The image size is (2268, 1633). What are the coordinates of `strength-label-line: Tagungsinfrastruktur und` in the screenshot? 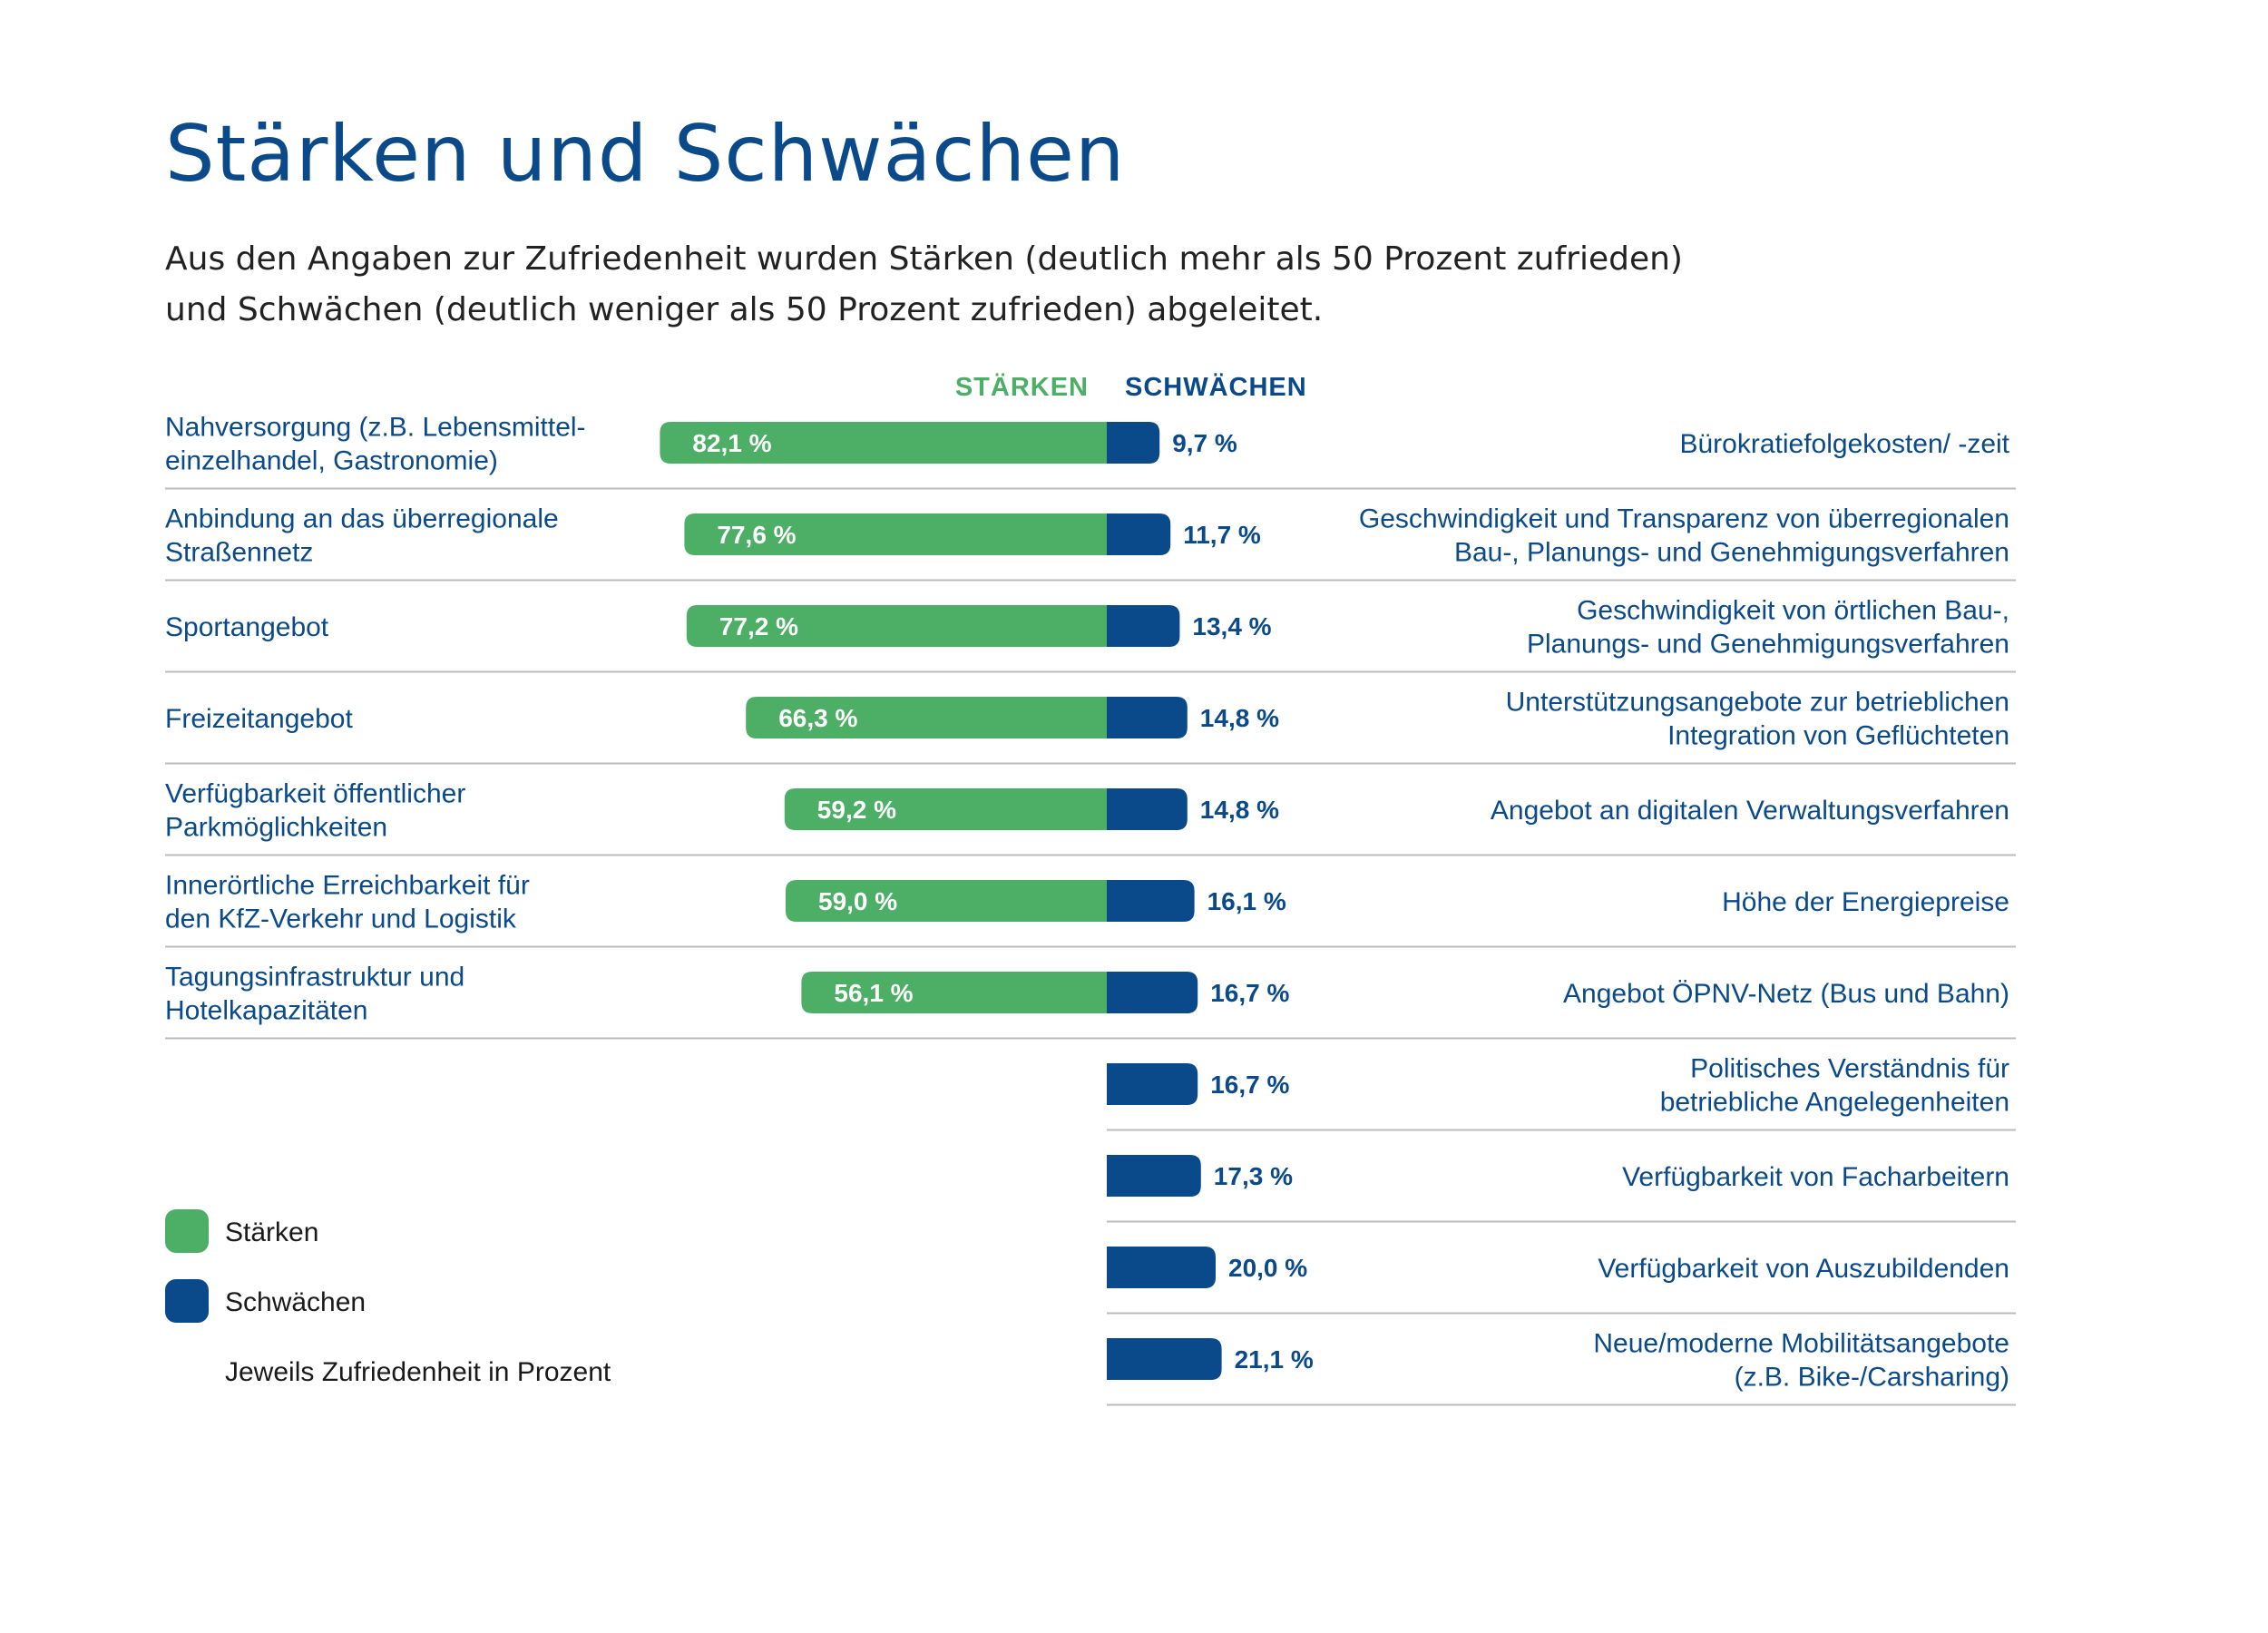 It's located at (315, 978).